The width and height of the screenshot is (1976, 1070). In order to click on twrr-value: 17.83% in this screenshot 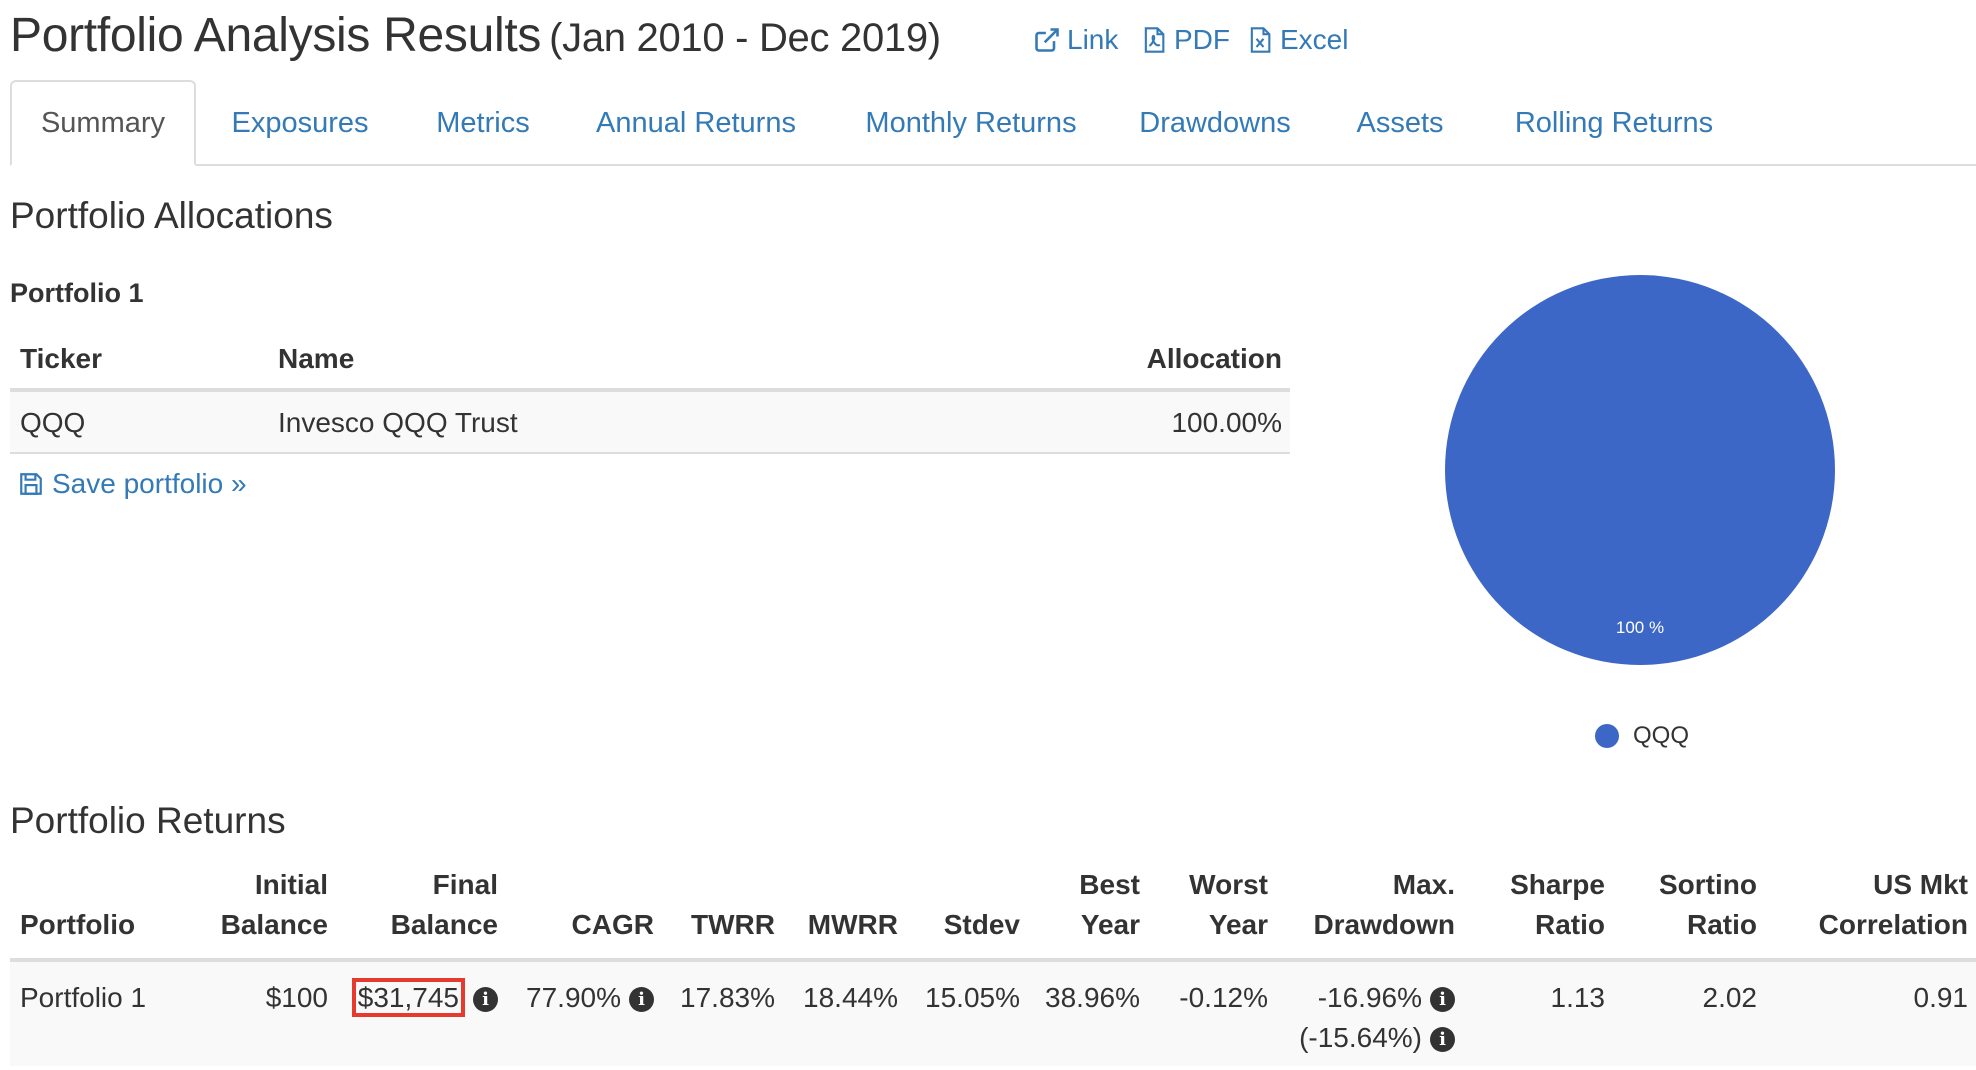, I will do `click(727, 997)`.